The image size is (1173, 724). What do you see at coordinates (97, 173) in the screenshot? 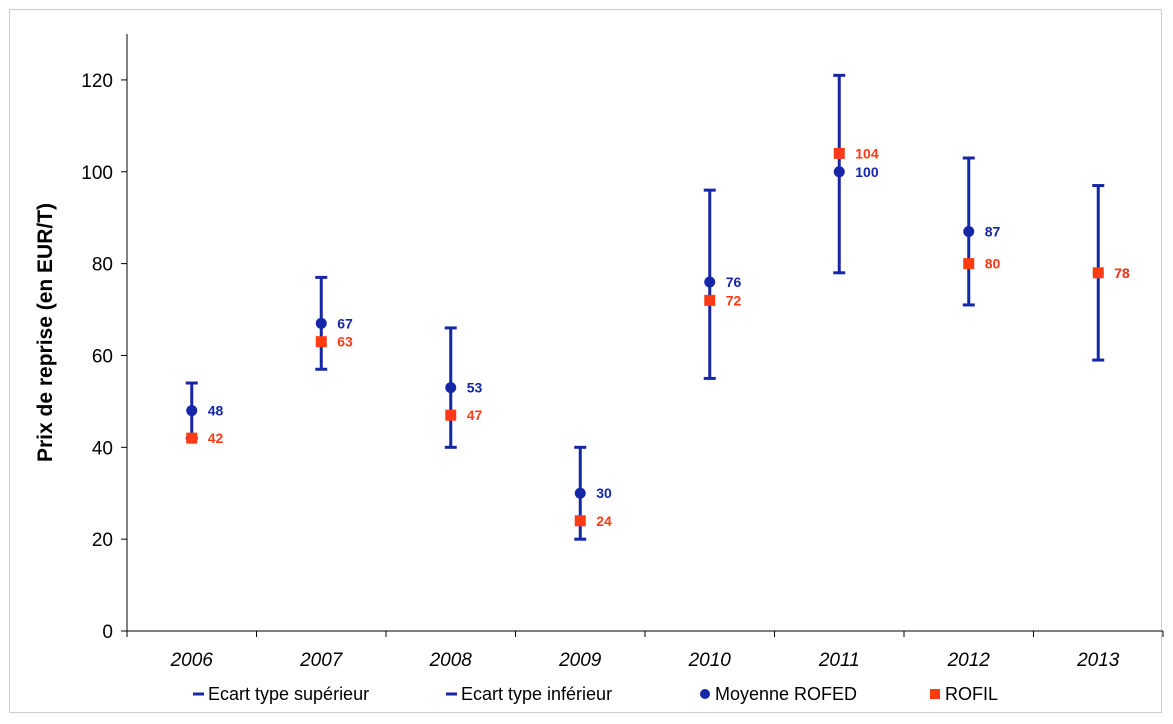
I see `y-tick-label: 100` at bounding box center [97, 173].